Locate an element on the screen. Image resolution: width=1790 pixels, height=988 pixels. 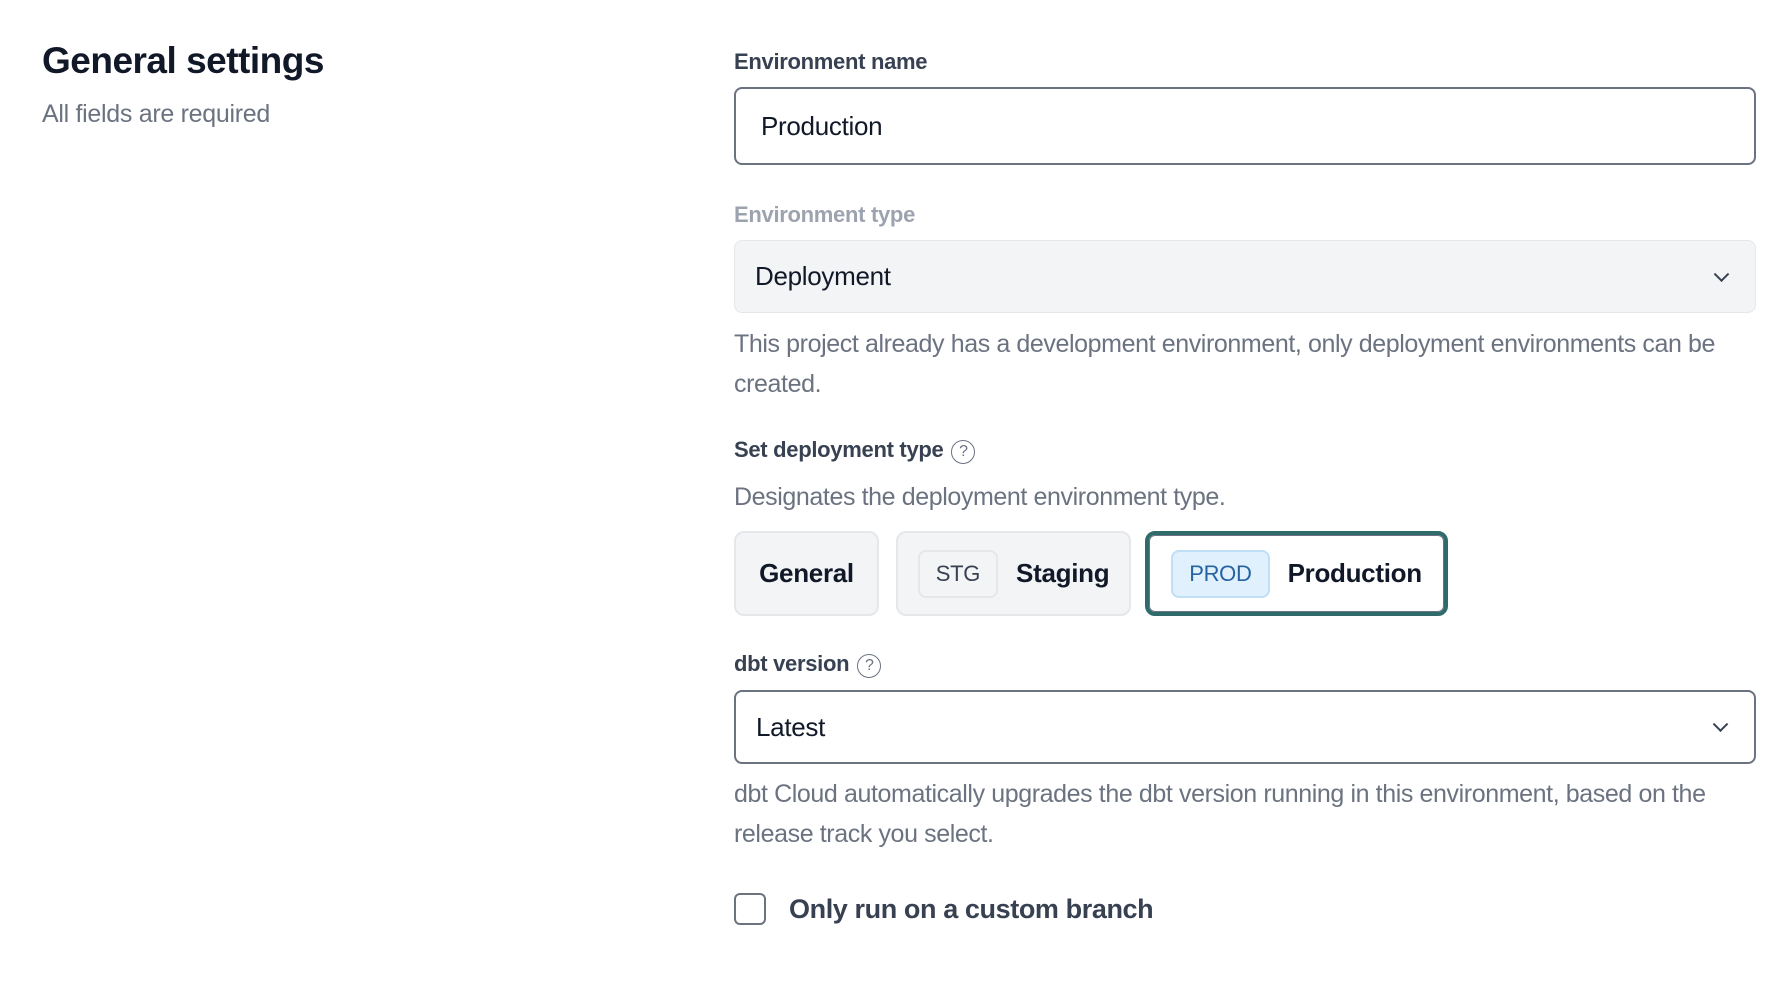
deployment-type-option-production: PROD Production is located at coordinates (1296, 573).